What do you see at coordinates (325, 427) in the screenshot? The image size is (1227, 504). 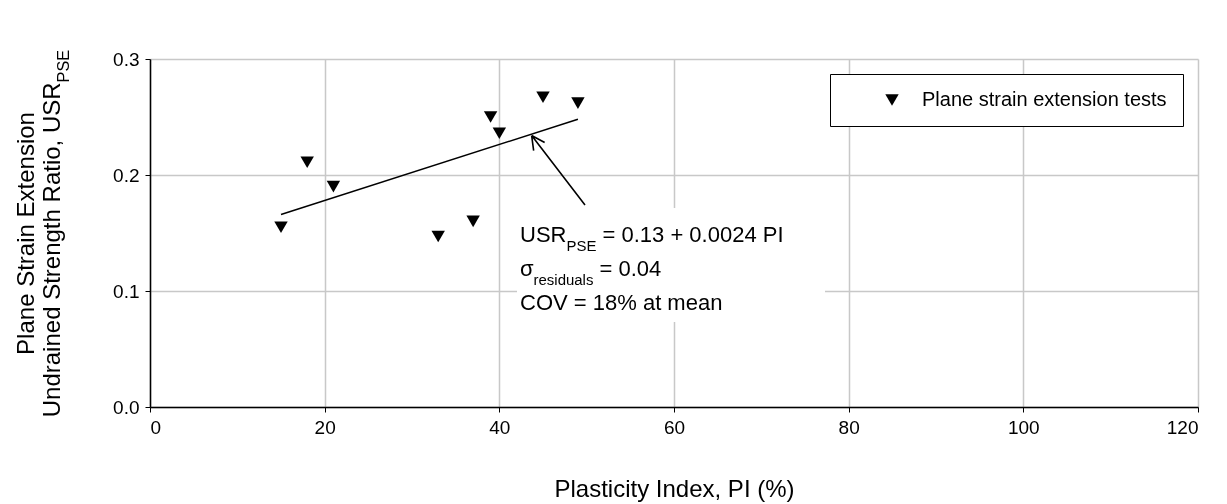 I see `x-tick-label: 20` at bounding box center [325, 427].